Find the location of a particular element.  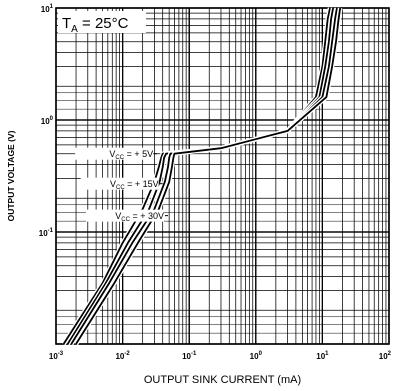

series-label: VCC = + 15V is located at coordinates (121, 184).